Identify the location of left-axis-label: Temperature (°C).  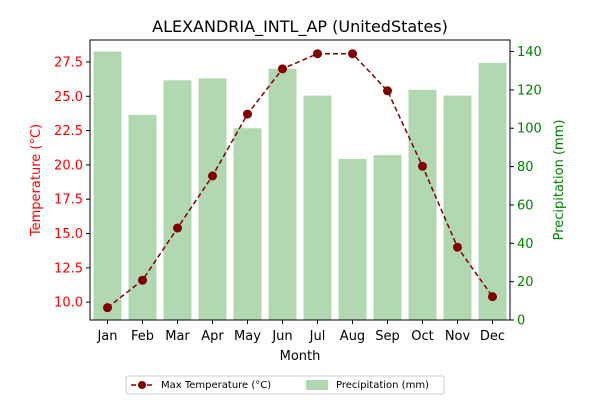
(36, 180).